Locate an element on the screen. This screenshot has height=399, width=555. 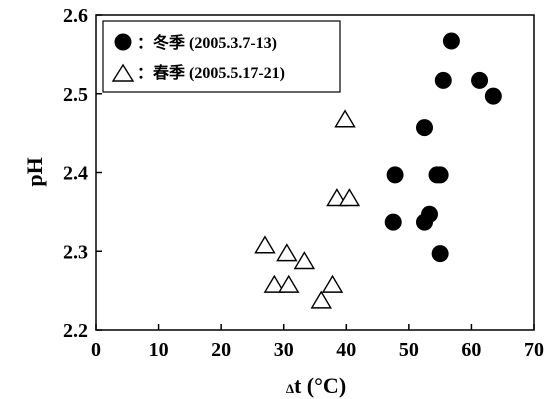
legend-label-winter: ：冬季 (2005.3.7-13) is located at coordinates (207, 42).